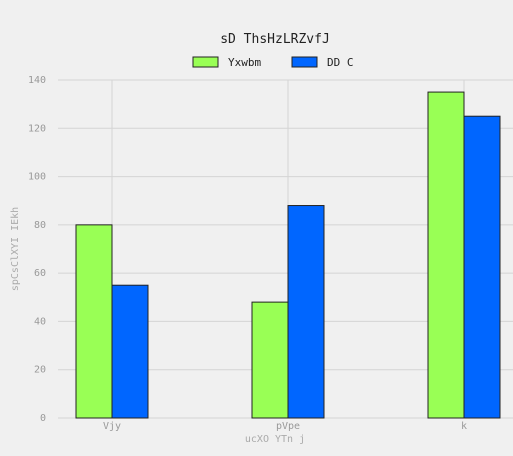 Image resolution: width=513 pixels, height=456 pixels. I want to click on x-tick-label: pVpe, so click(288, 426).